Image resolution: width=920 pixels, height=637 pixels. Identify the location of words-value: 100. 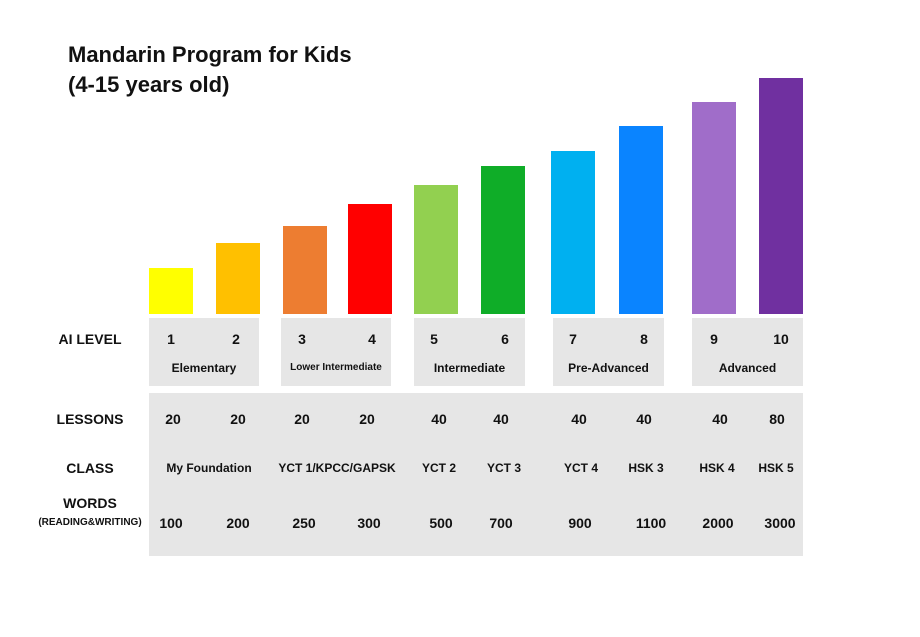
(171, 523).